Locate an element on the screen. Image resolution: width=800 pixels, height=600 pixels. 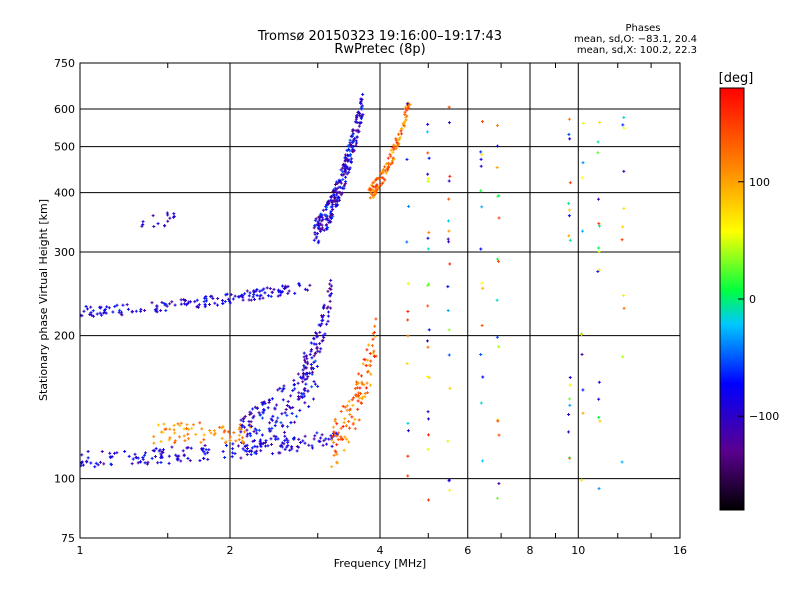
colorbar-tick-label: 100 is located at coordinates (759, 182).